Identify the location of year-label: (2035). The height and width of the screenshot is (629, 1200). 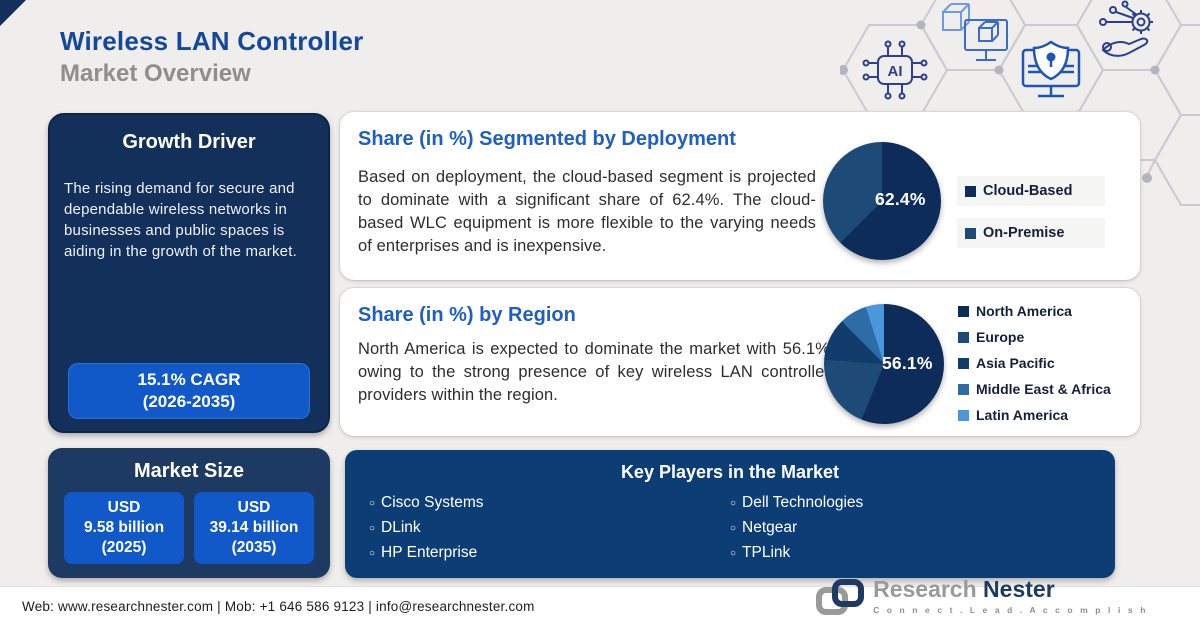
(254, 548).